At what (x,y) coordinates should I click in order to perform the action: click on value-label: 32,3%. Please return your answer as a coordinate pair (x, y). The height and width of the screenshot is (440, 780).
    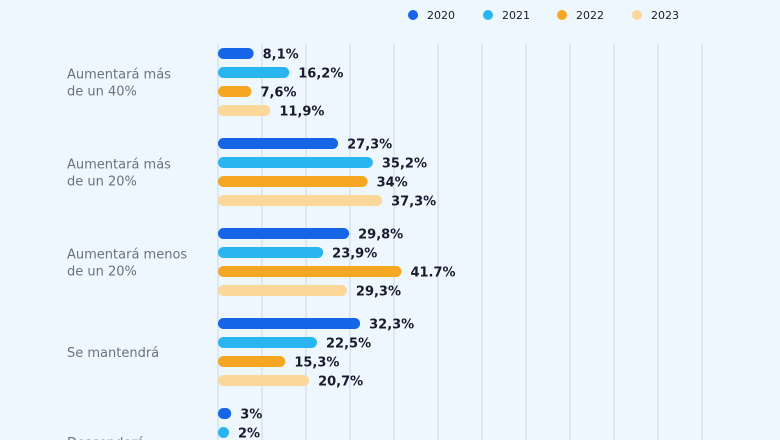
    Looking at the image, I should click on (391, 325).